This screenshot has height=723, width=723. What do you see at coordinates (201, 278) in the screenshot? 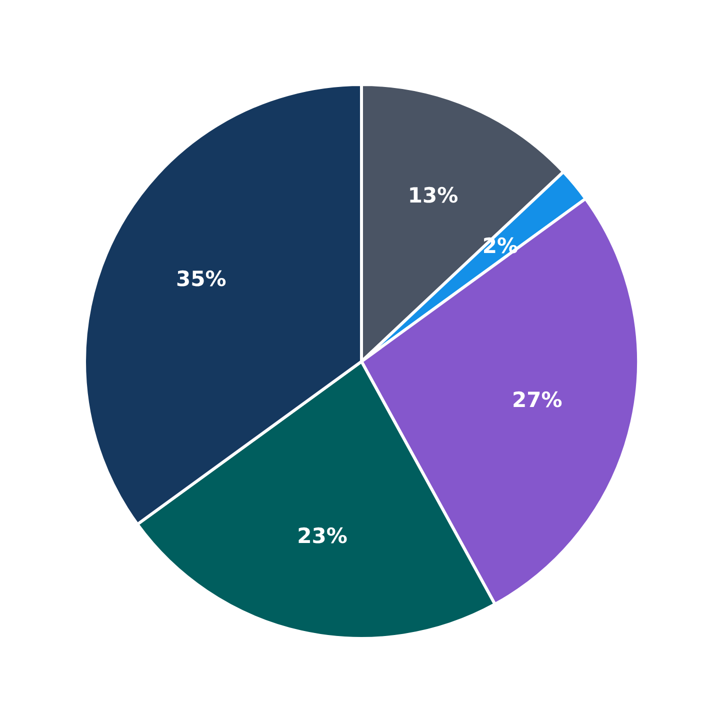
I see `data-label: 35%` at bounding box center [201, 278].